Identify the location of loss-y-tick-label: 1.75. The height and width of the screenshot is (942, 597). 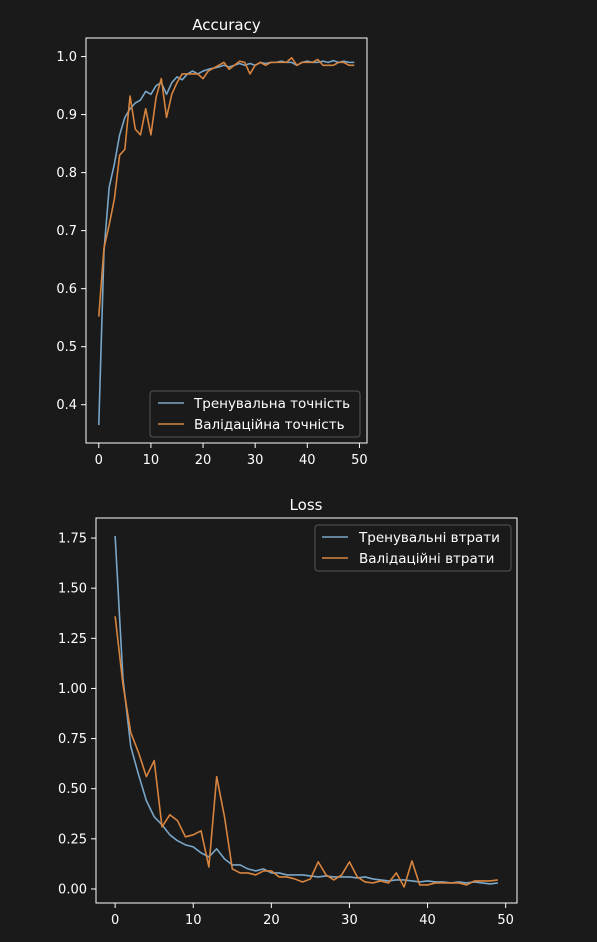
(72, 539).